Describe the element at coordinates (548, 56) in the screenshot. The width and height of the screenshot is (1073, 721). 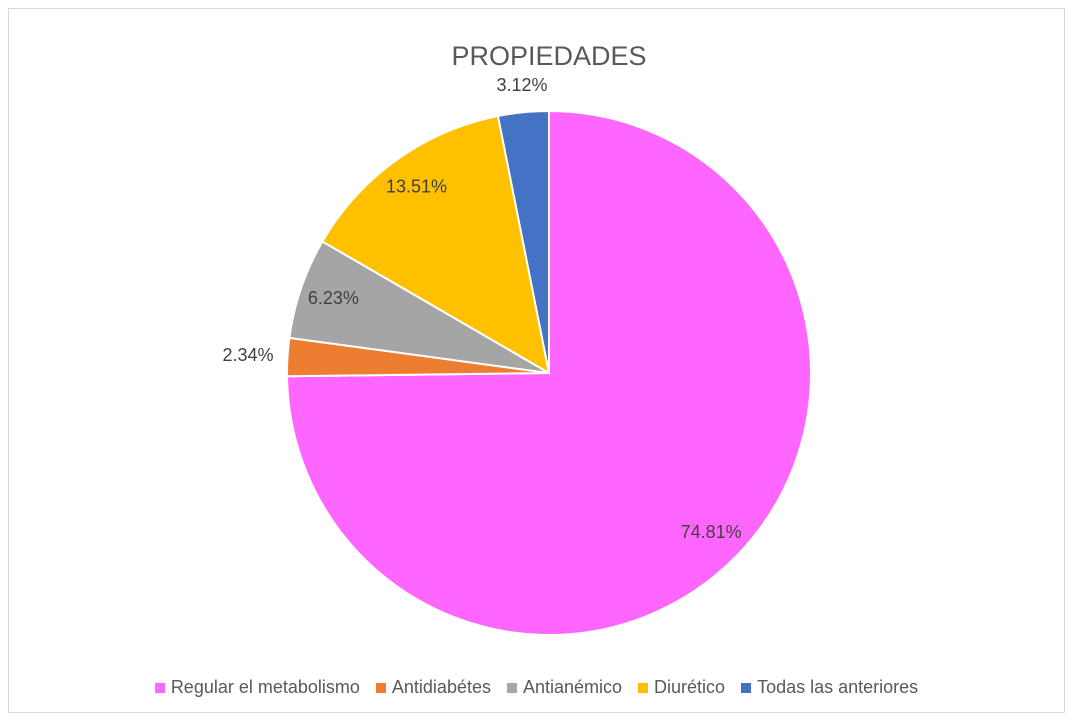
I see `chart-title: PROPIEDADES` at that location.